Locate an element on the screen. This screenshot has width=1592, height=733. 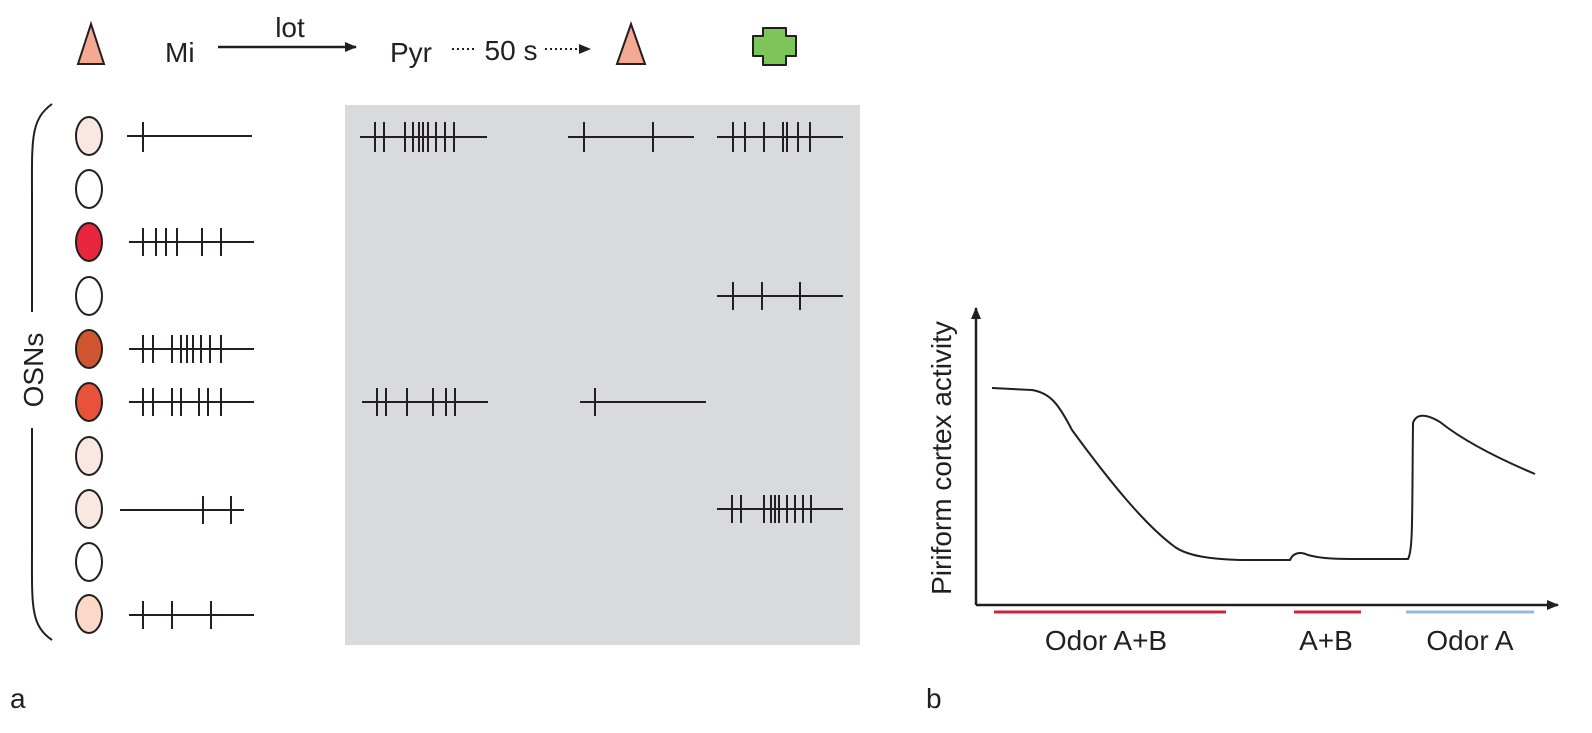
y-axis-label: Piriform cortex activity is located at coordinates (941, 458).